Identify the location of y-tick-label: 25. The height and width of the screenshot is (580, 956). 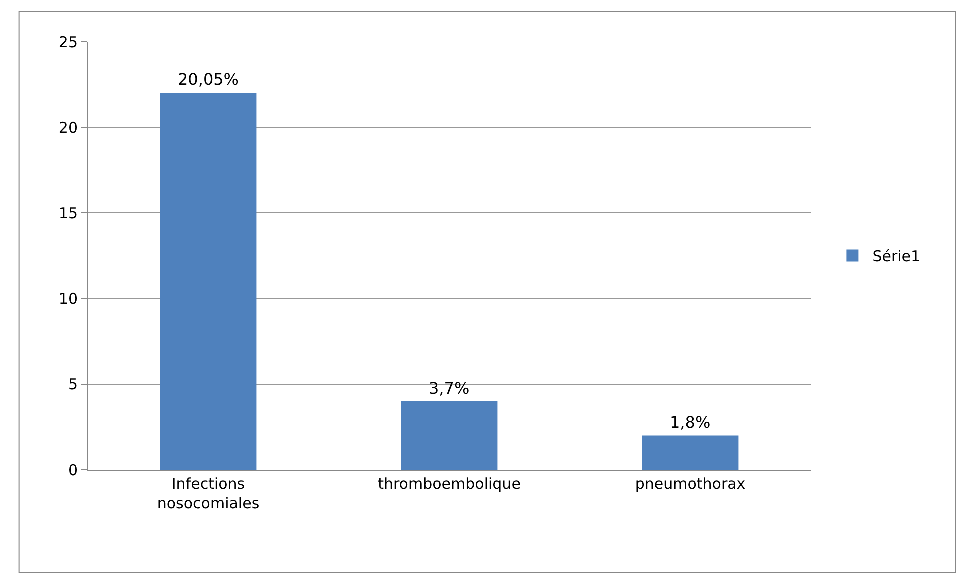
(68, 42).